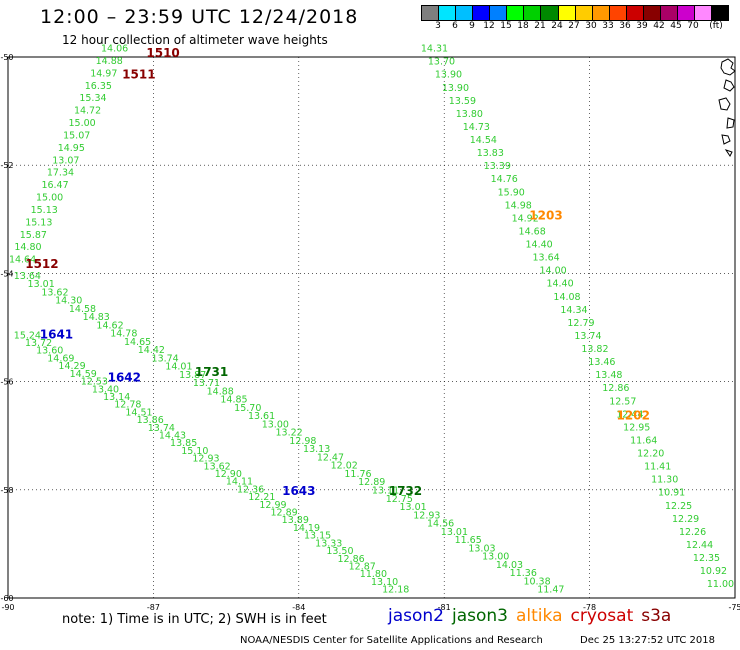 The height and width of the screenshot is (650, 740). I want to click on legend-label: 42, so click(659, 26).